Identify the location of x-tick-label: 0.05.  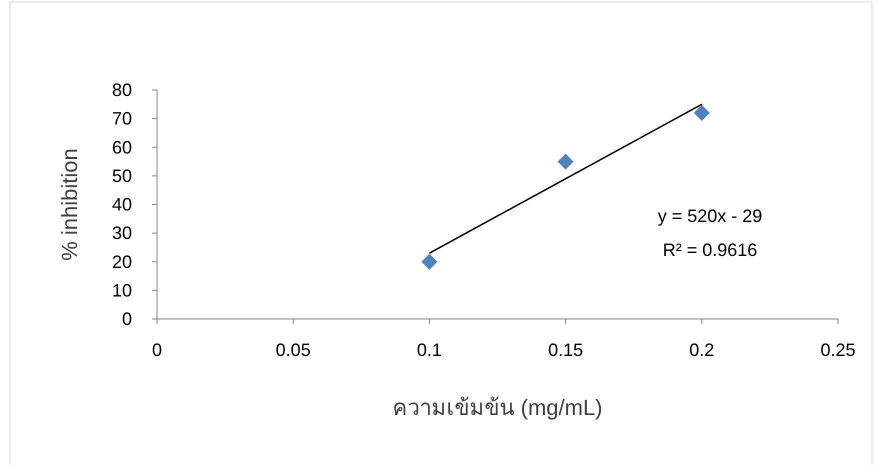
(293, 350).